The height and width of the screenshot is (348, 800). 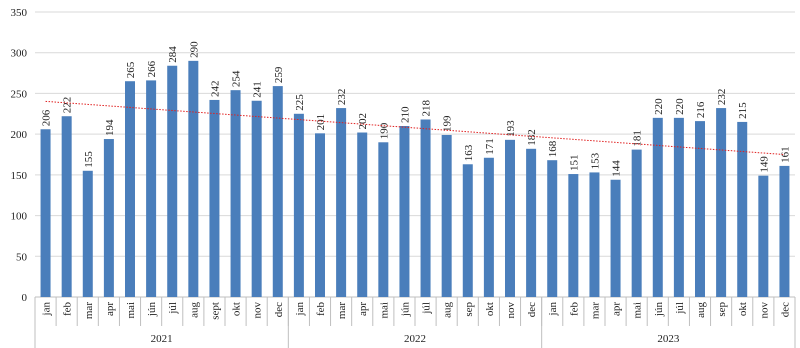 What do you see at coordinates (19, 13) in the screenshot?
I see `y-tick-label: 350` at bounding box center [19, 13].